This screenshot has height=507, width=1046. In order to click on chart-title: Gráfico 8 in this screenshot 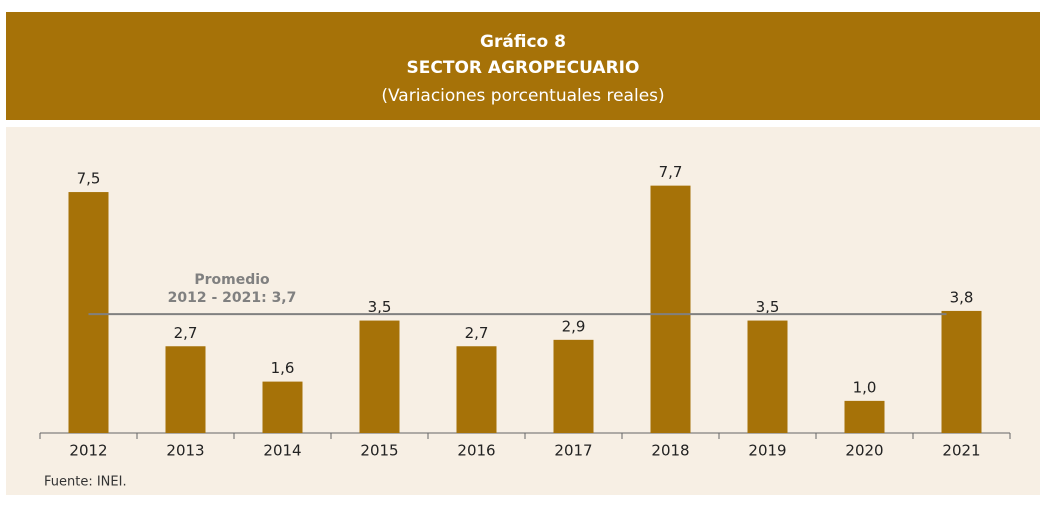, I will do `click(523, 42)`.